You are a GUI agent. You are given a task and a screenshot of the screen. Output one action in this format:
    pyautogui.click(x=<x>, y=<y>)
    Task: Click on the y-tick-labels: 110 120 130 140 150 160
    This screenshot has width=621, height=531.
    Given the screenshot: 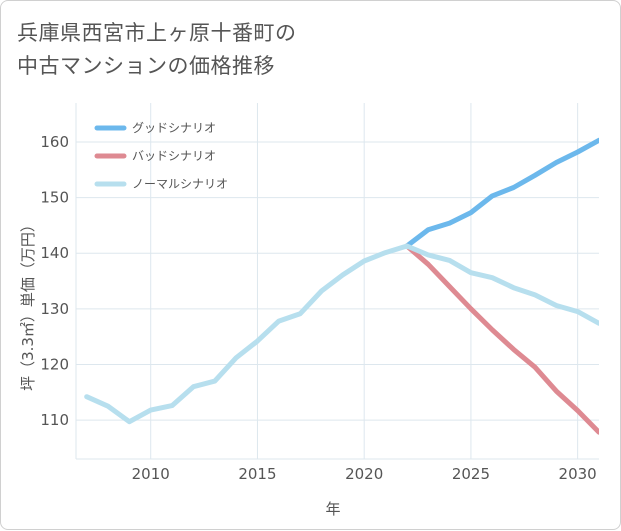 What is the action you would take?
    pyautogui.click(x=54, y=281)
    